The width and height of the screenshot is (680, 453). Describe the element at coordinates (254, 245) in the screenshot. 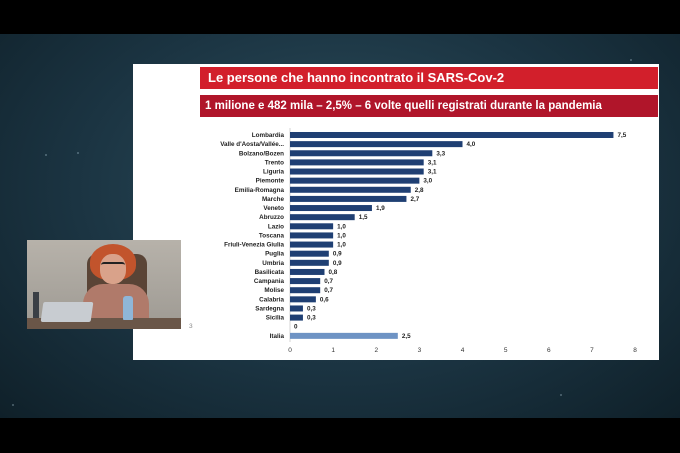

I see `category-label: Friuli-Venezia Giulia` at that location.